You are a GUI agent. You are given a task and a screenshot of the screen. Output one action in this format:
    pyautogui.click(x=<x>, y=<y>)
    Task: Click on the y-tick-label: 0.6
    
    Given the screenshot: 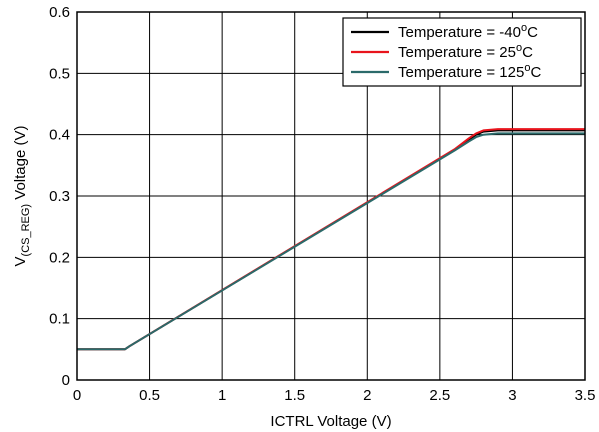 What is the action you would take?
    pyautogui.click(x=59, y=12)
    